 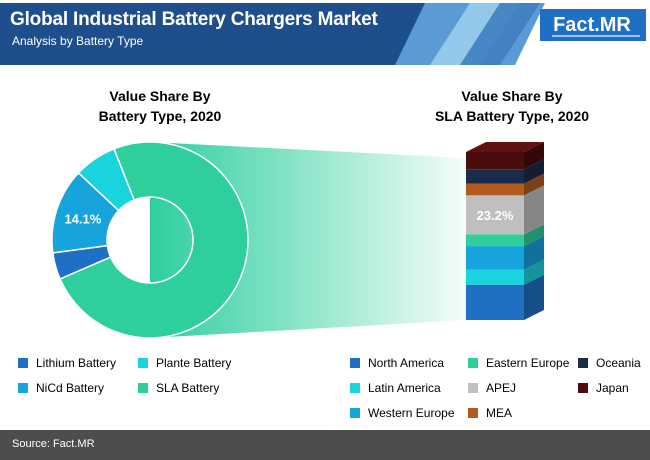 What do you see at coordinates (534, 253) in the screenshot?
I see `stack-segment-side-western-europe` at bounding box center [534, 253].